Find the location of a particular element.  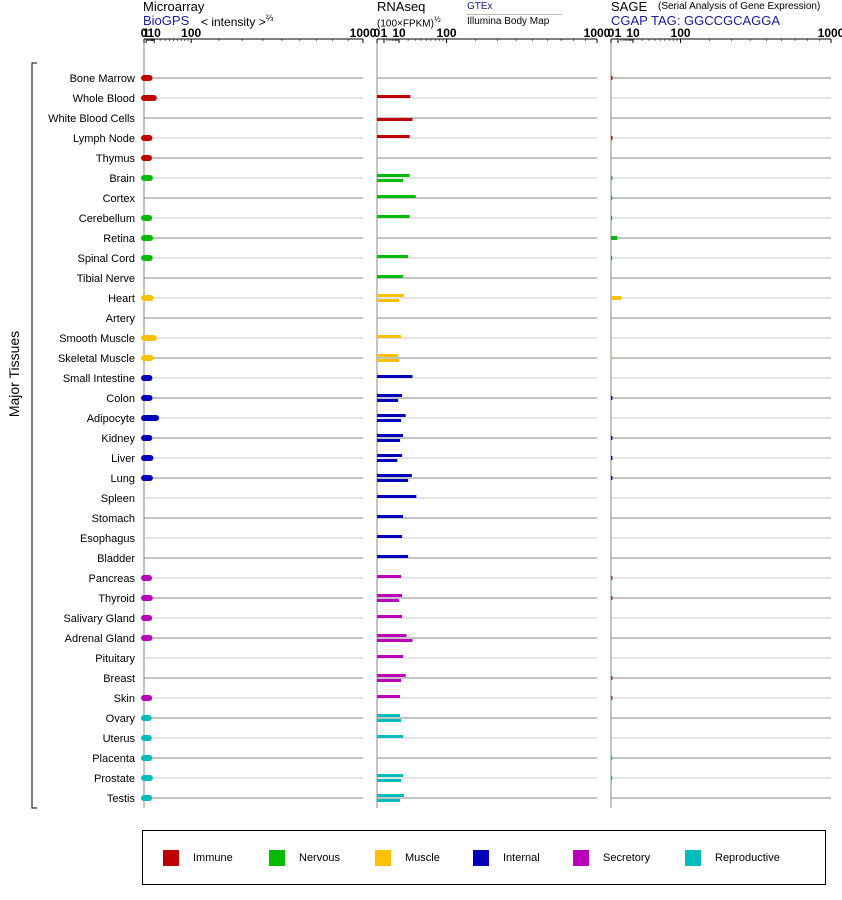

legend-item-secretory: Secretory is located at coordinates (611, 858).